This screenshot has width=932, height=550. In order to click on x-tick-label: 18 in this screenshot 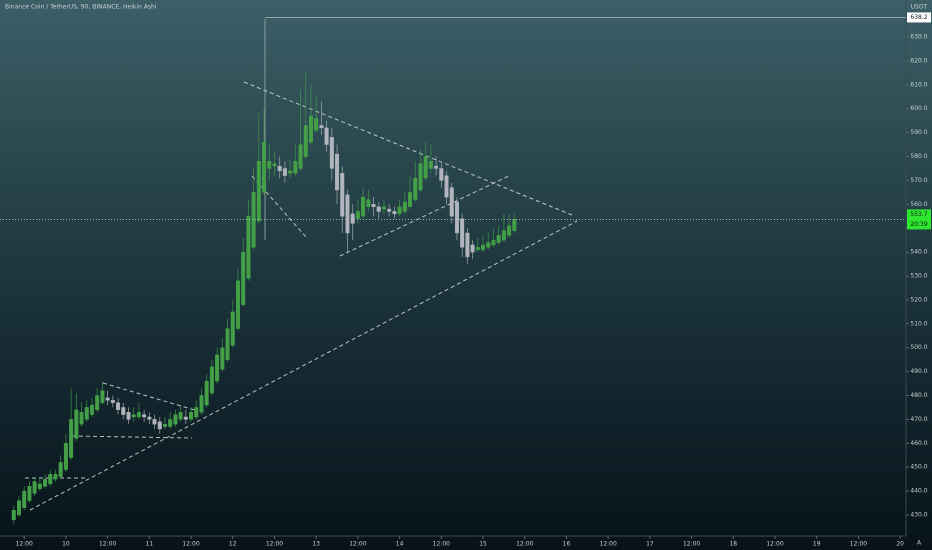, I will do `click(733, 544)`.